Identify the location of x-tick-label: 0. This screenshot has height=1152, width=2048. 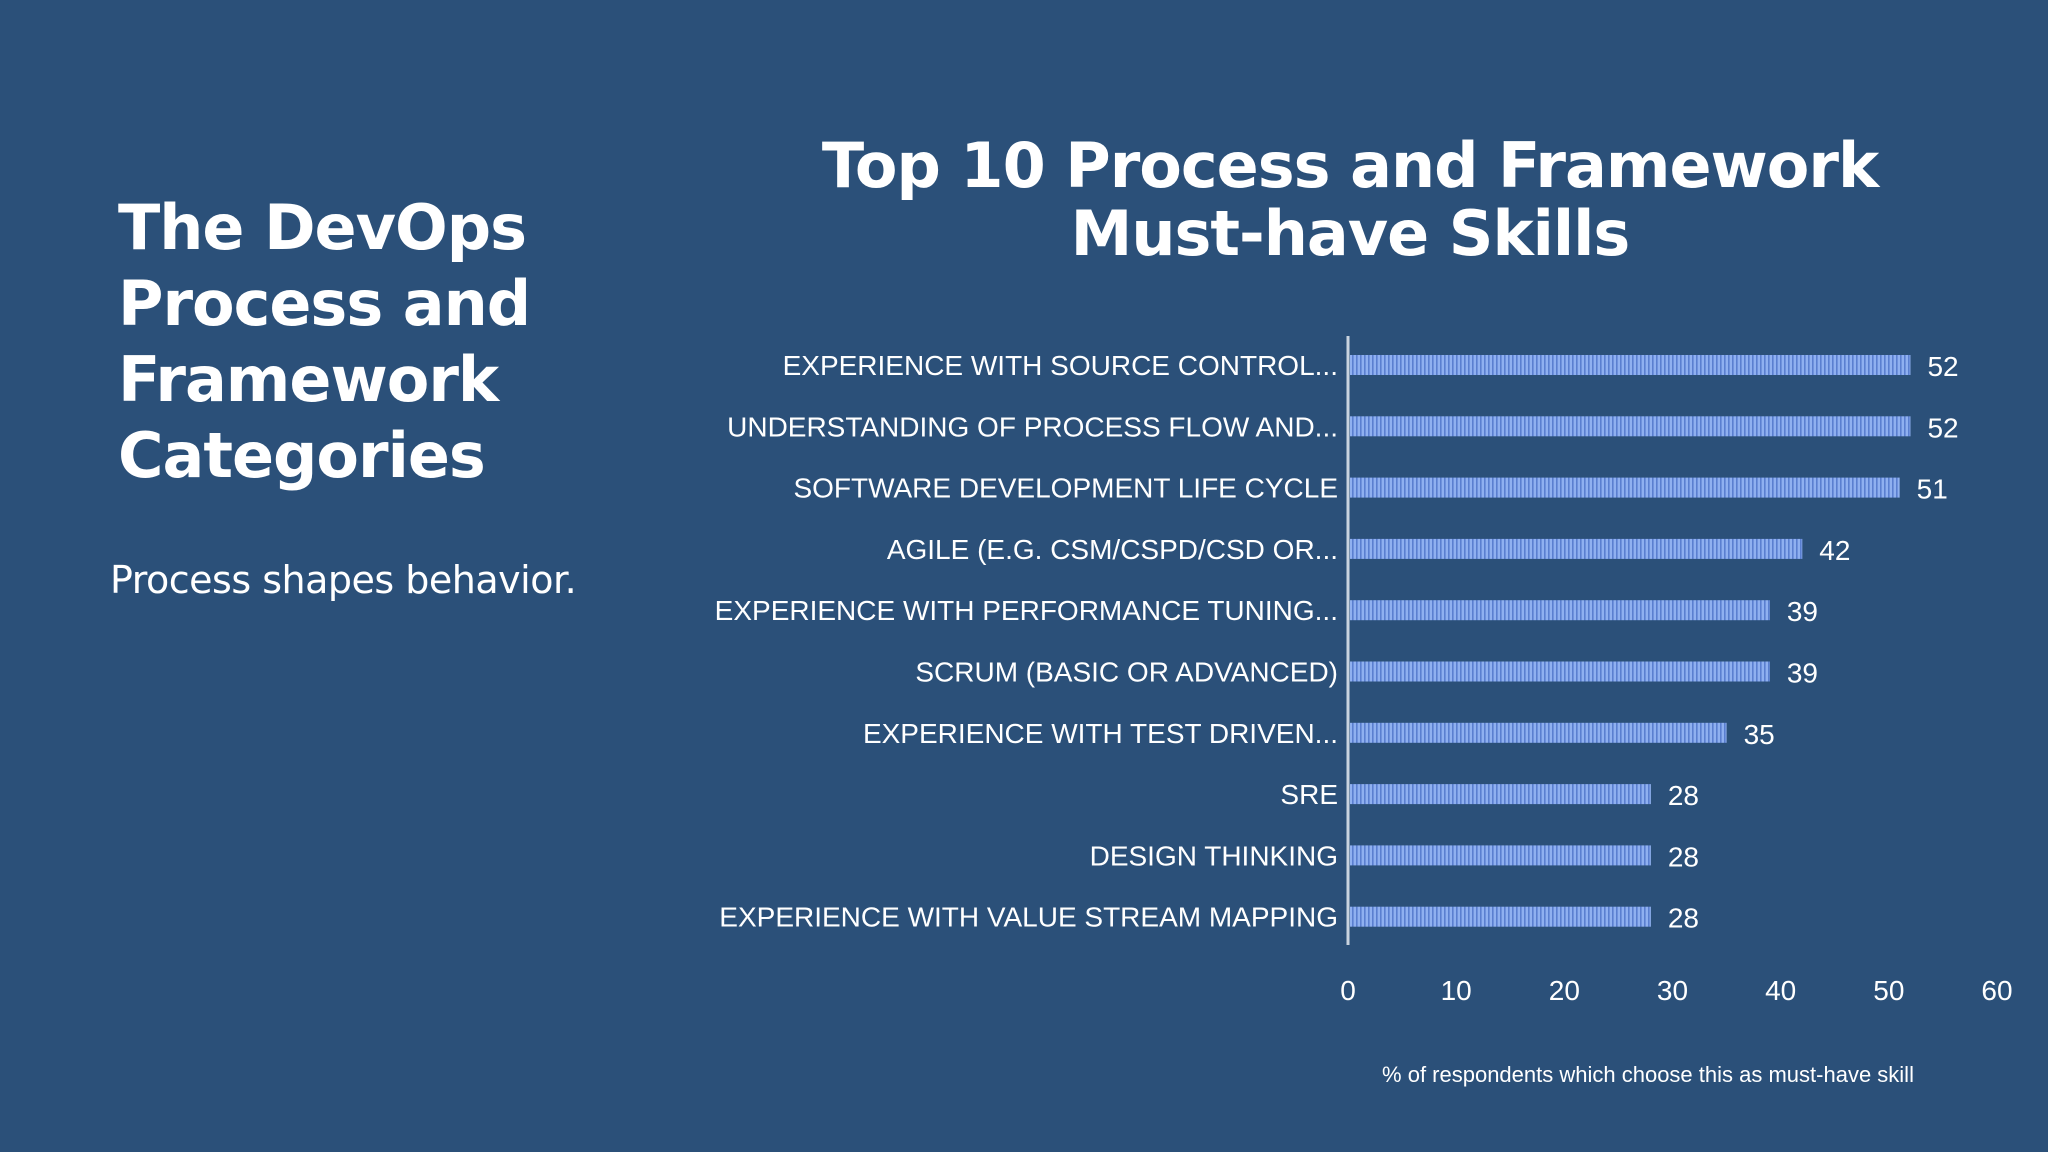
(1348, 990).